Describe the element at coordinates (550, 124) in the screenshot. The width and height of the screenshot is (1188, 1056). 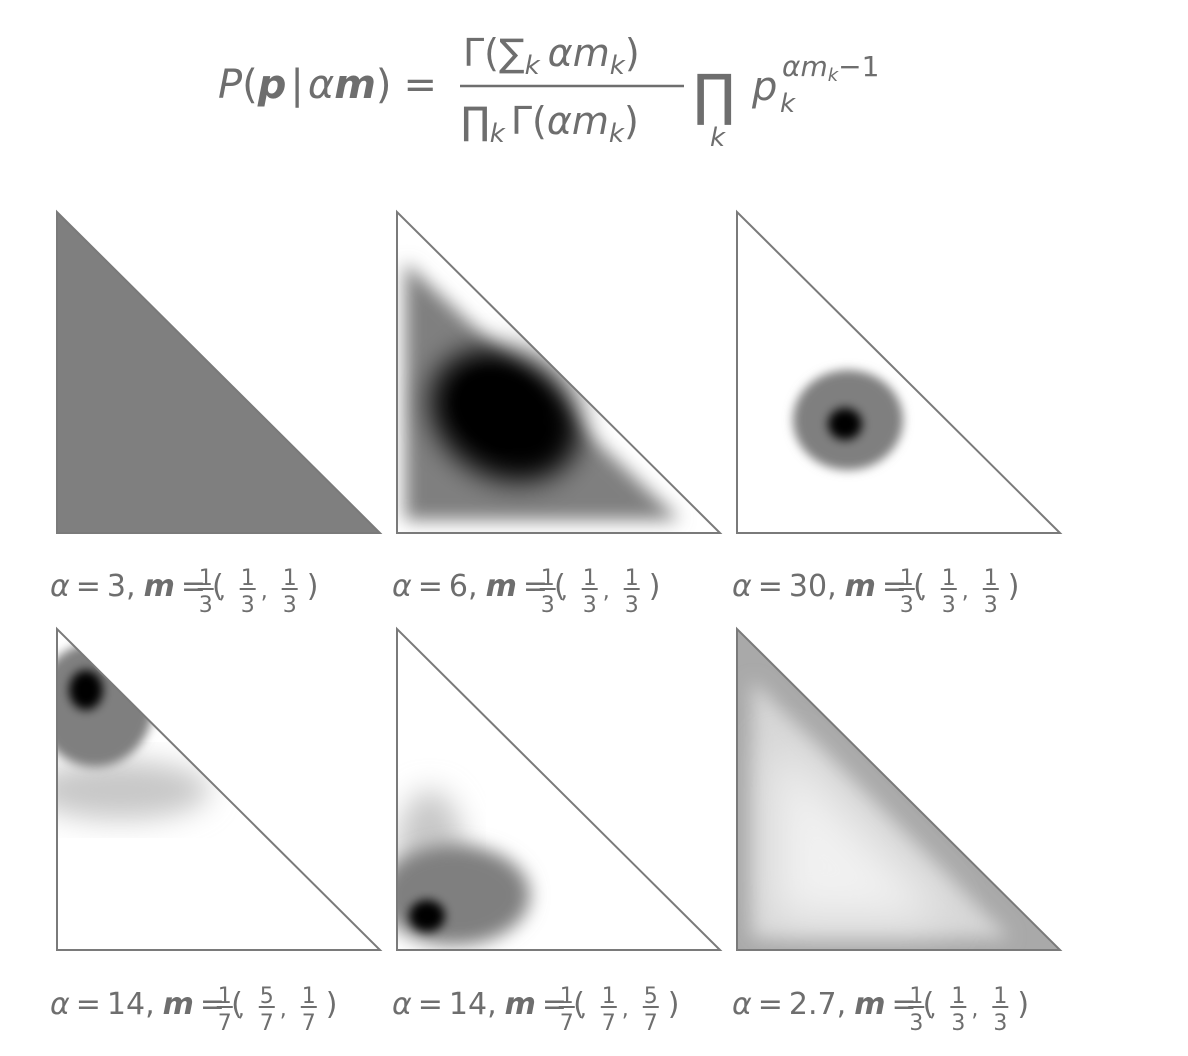
I see `formula-denominator: ∏k Γ(αmk)` at that location.